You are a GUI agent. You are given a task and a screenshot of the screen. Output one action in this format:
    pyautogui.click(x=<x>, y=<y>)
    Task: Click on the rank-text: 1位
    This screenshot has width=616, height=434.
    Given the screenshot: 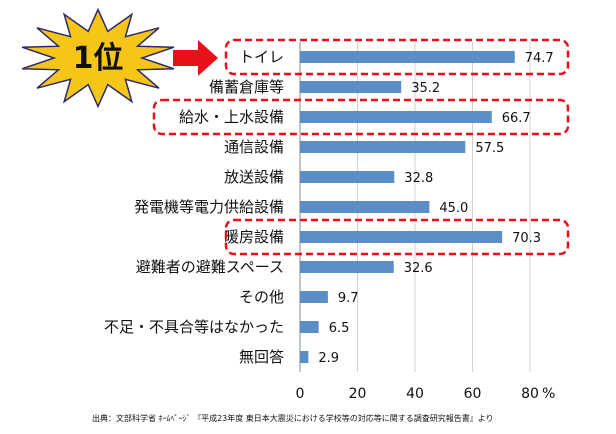 What is the action you would take?
    pyautogui.click(x=98, y=58)
    